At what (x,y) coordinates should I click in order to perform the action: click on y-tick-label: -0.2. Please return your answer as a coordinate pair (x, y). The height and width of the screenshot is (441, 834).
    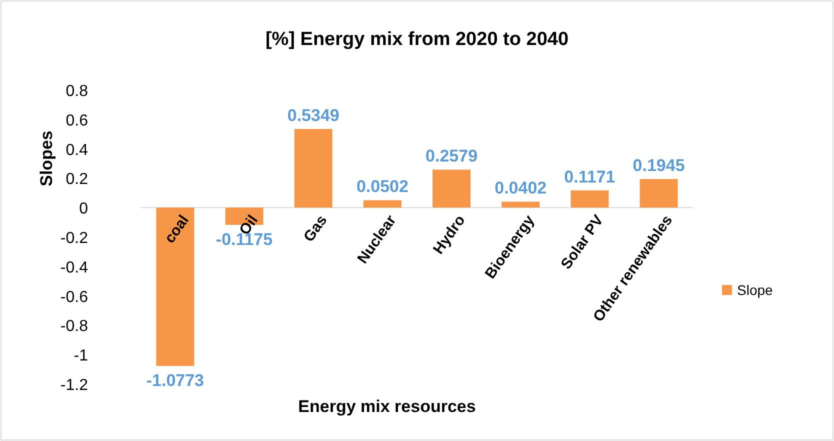
    Looking at the image, I should click on (74, 238).